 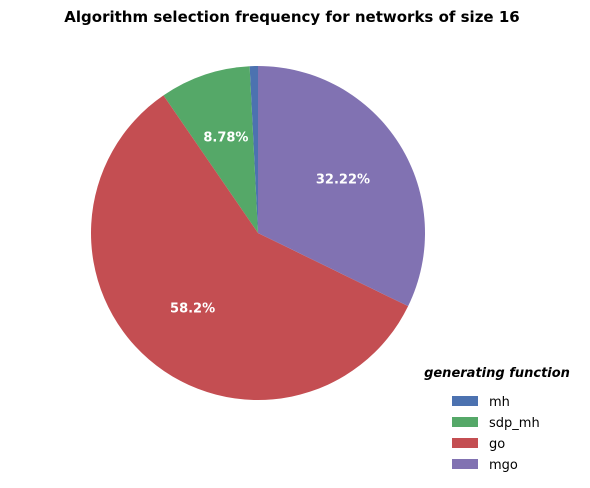 What do you see at coordinates (503, 465) in the screenshot?
I see `legend-label-mgo: mgo` at bounding box center [503, 465].